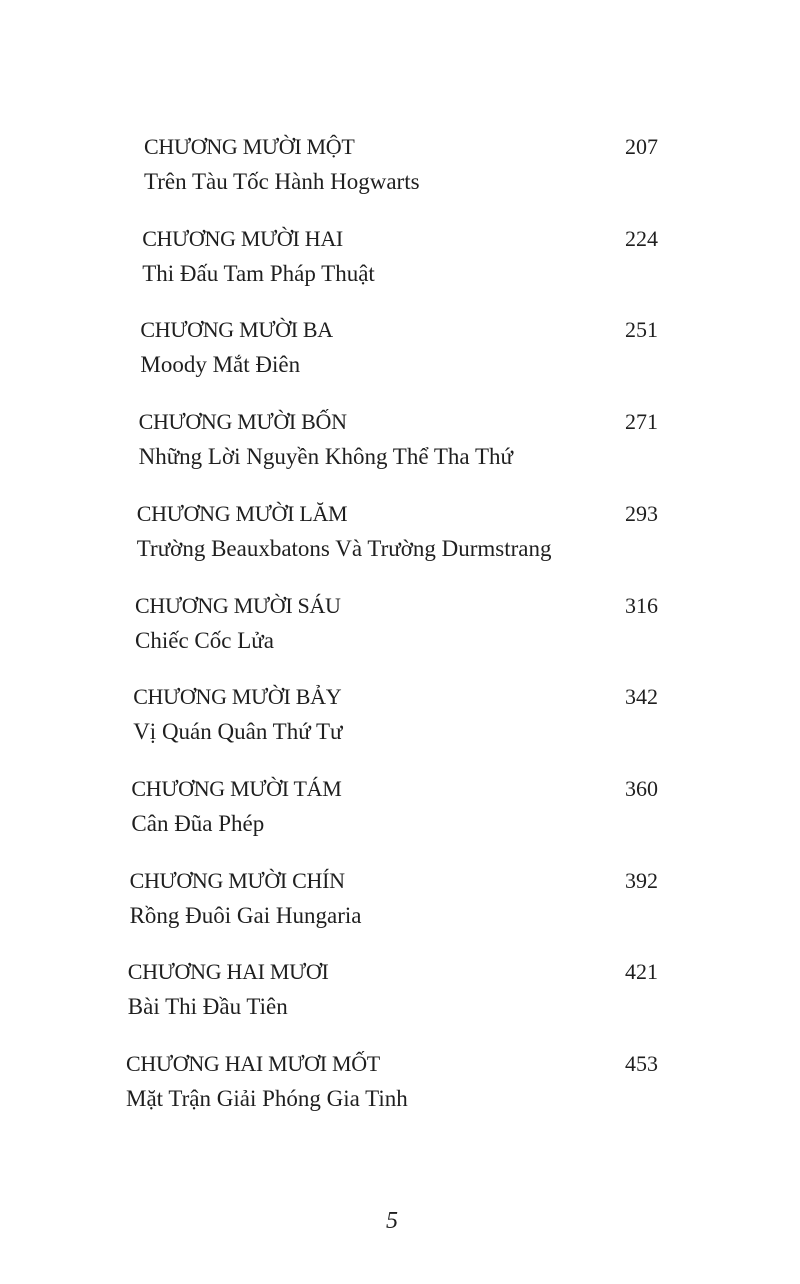 Image resolution: width=800 pixels, height=1284 pixels. I want to click on chapter-label: CHƯƠNG MƯỜI MỘT, so click(249, 146).